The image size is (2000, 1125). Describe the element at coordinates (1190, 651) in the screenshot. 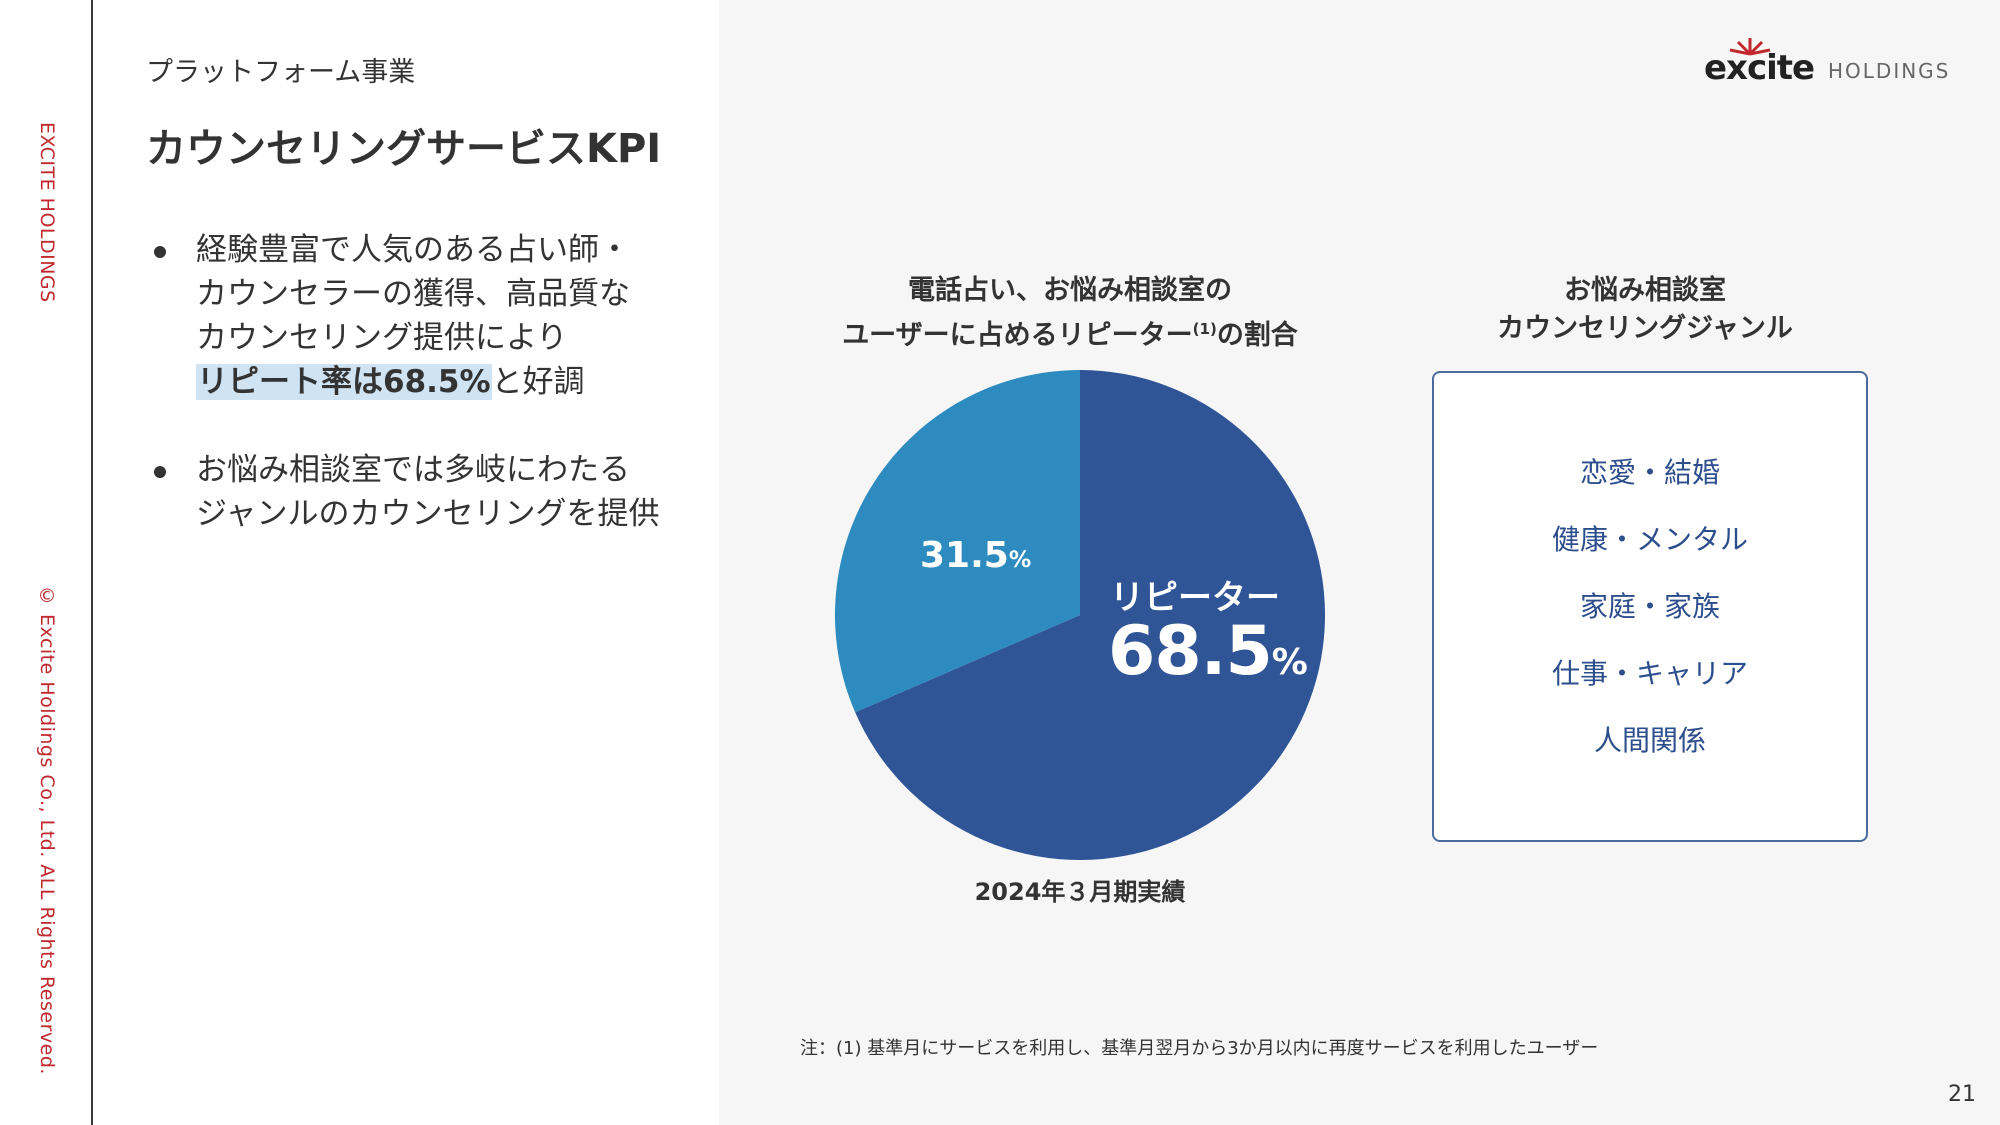

I see `pie-value-repeater: 68.5` at that location.